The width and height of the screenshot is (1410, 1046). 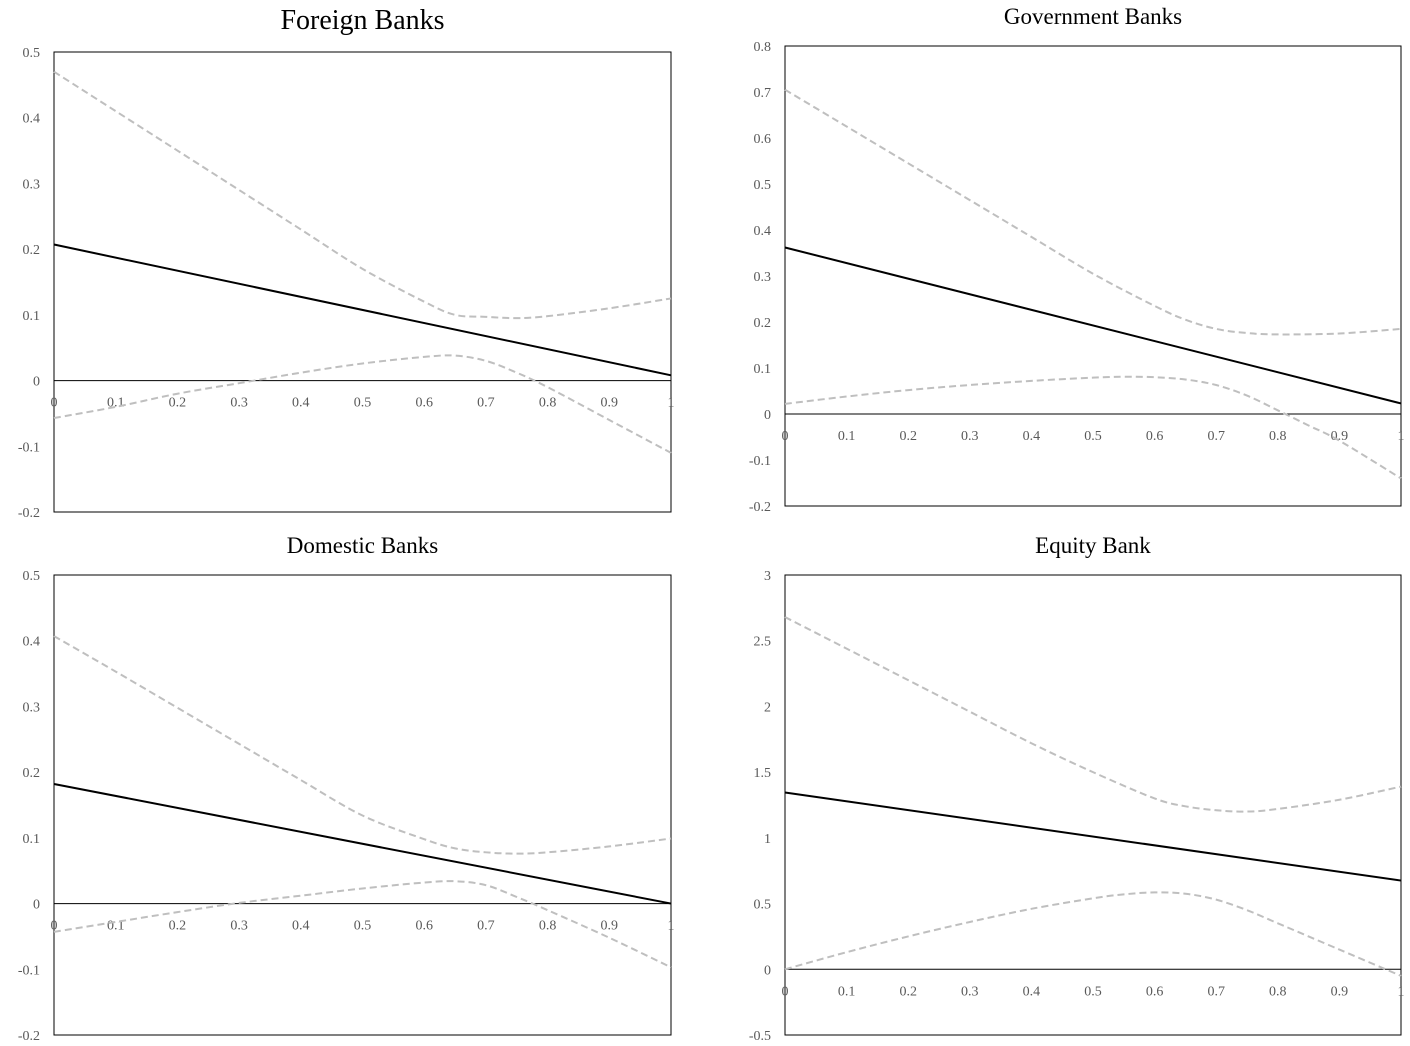 I want to click on y-tick-label: 3, so click(x=767, y=576).